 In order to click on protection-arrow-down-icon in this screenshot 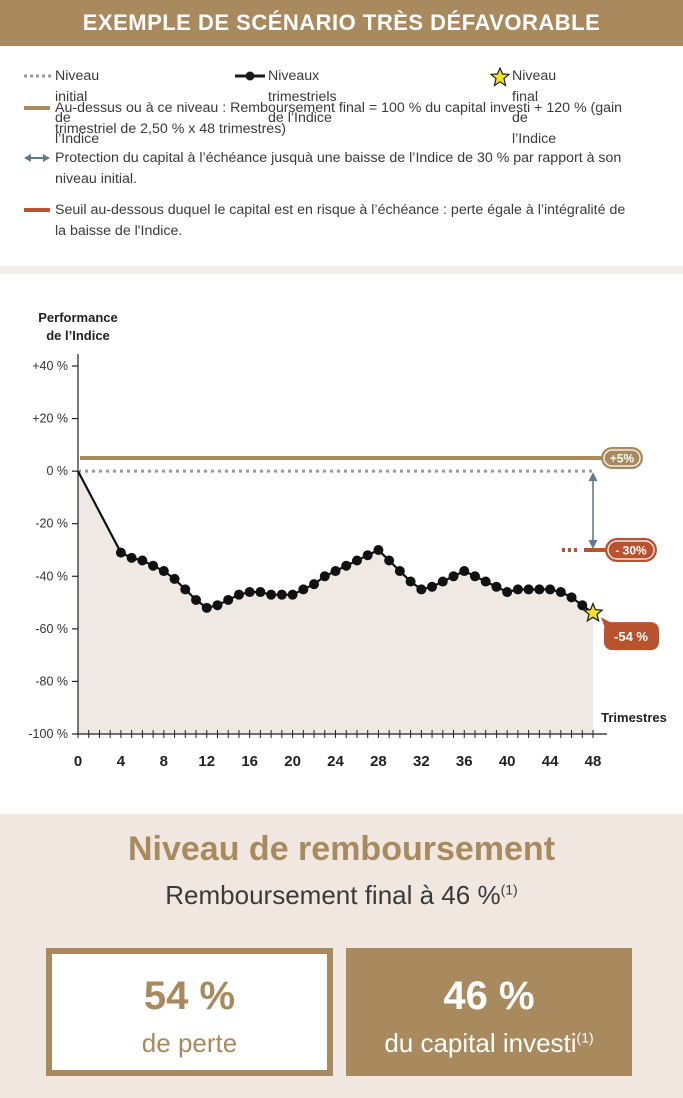, I will do `click(593, 544)`.